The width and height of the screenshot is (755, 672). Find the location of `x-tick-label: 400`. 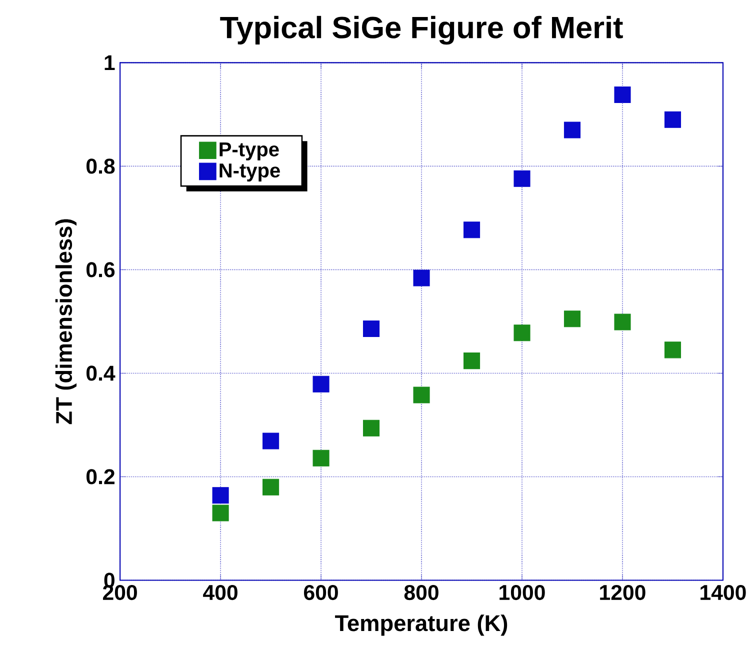

x-tick-label: 400 is located at coordinates (220, 592).